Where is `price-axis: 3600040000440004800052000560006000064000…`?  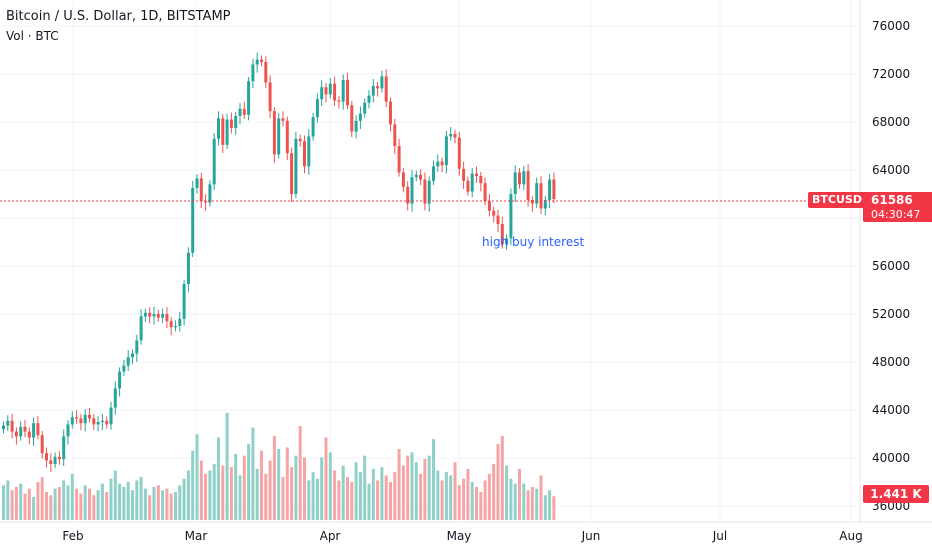 price-axis: 3600040000440004800052000560006000064000… is located at coordinates (884, 261).